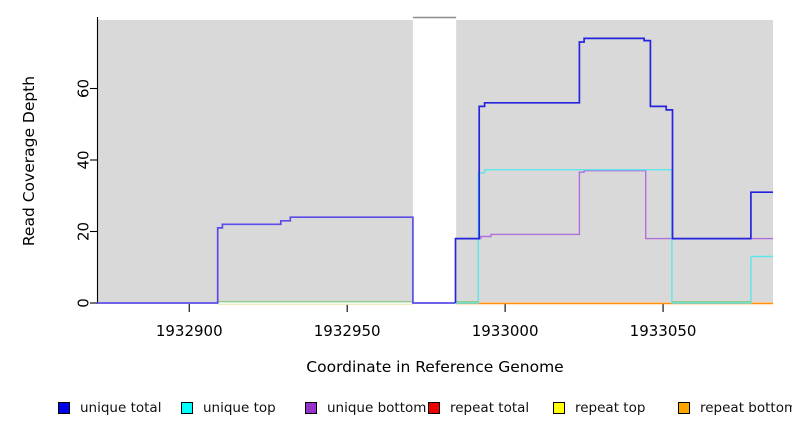 The image size is (792, 432). What do you see at coordinates (663, 331) in the screenshot?
I see `x-tick-label: 1933050` at bounding box center [663, 331].